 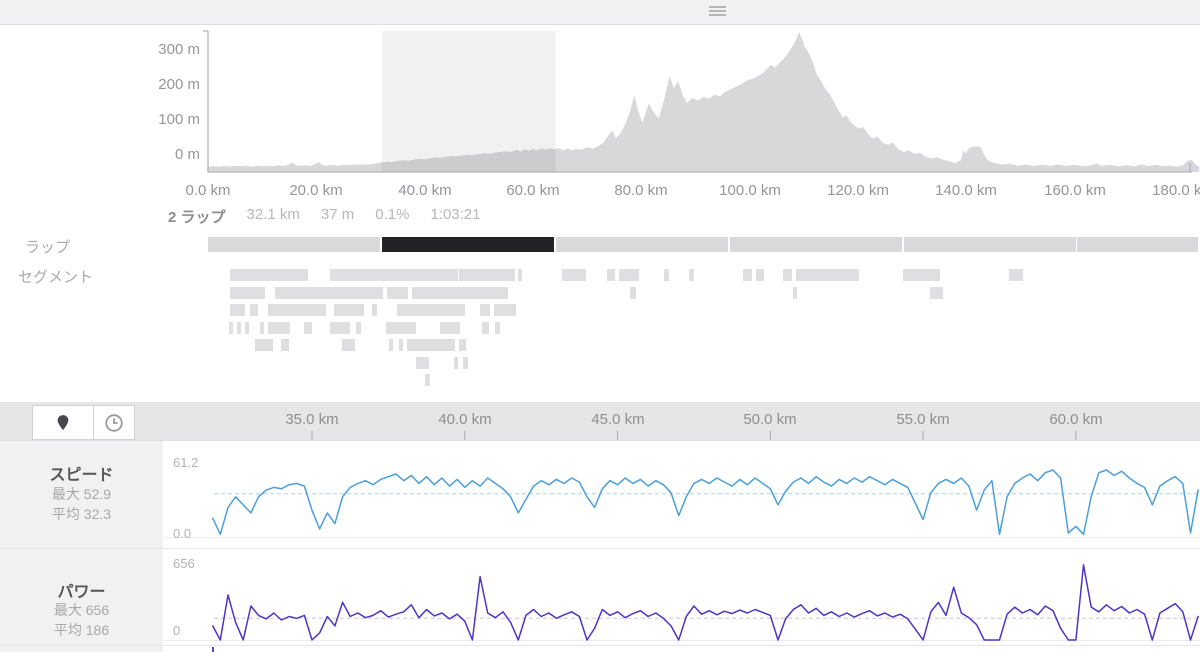 What do you see at coordinates (717, 11) in the screenshot?
I see `drag-handle-icon` at bounding box center [717, 11].